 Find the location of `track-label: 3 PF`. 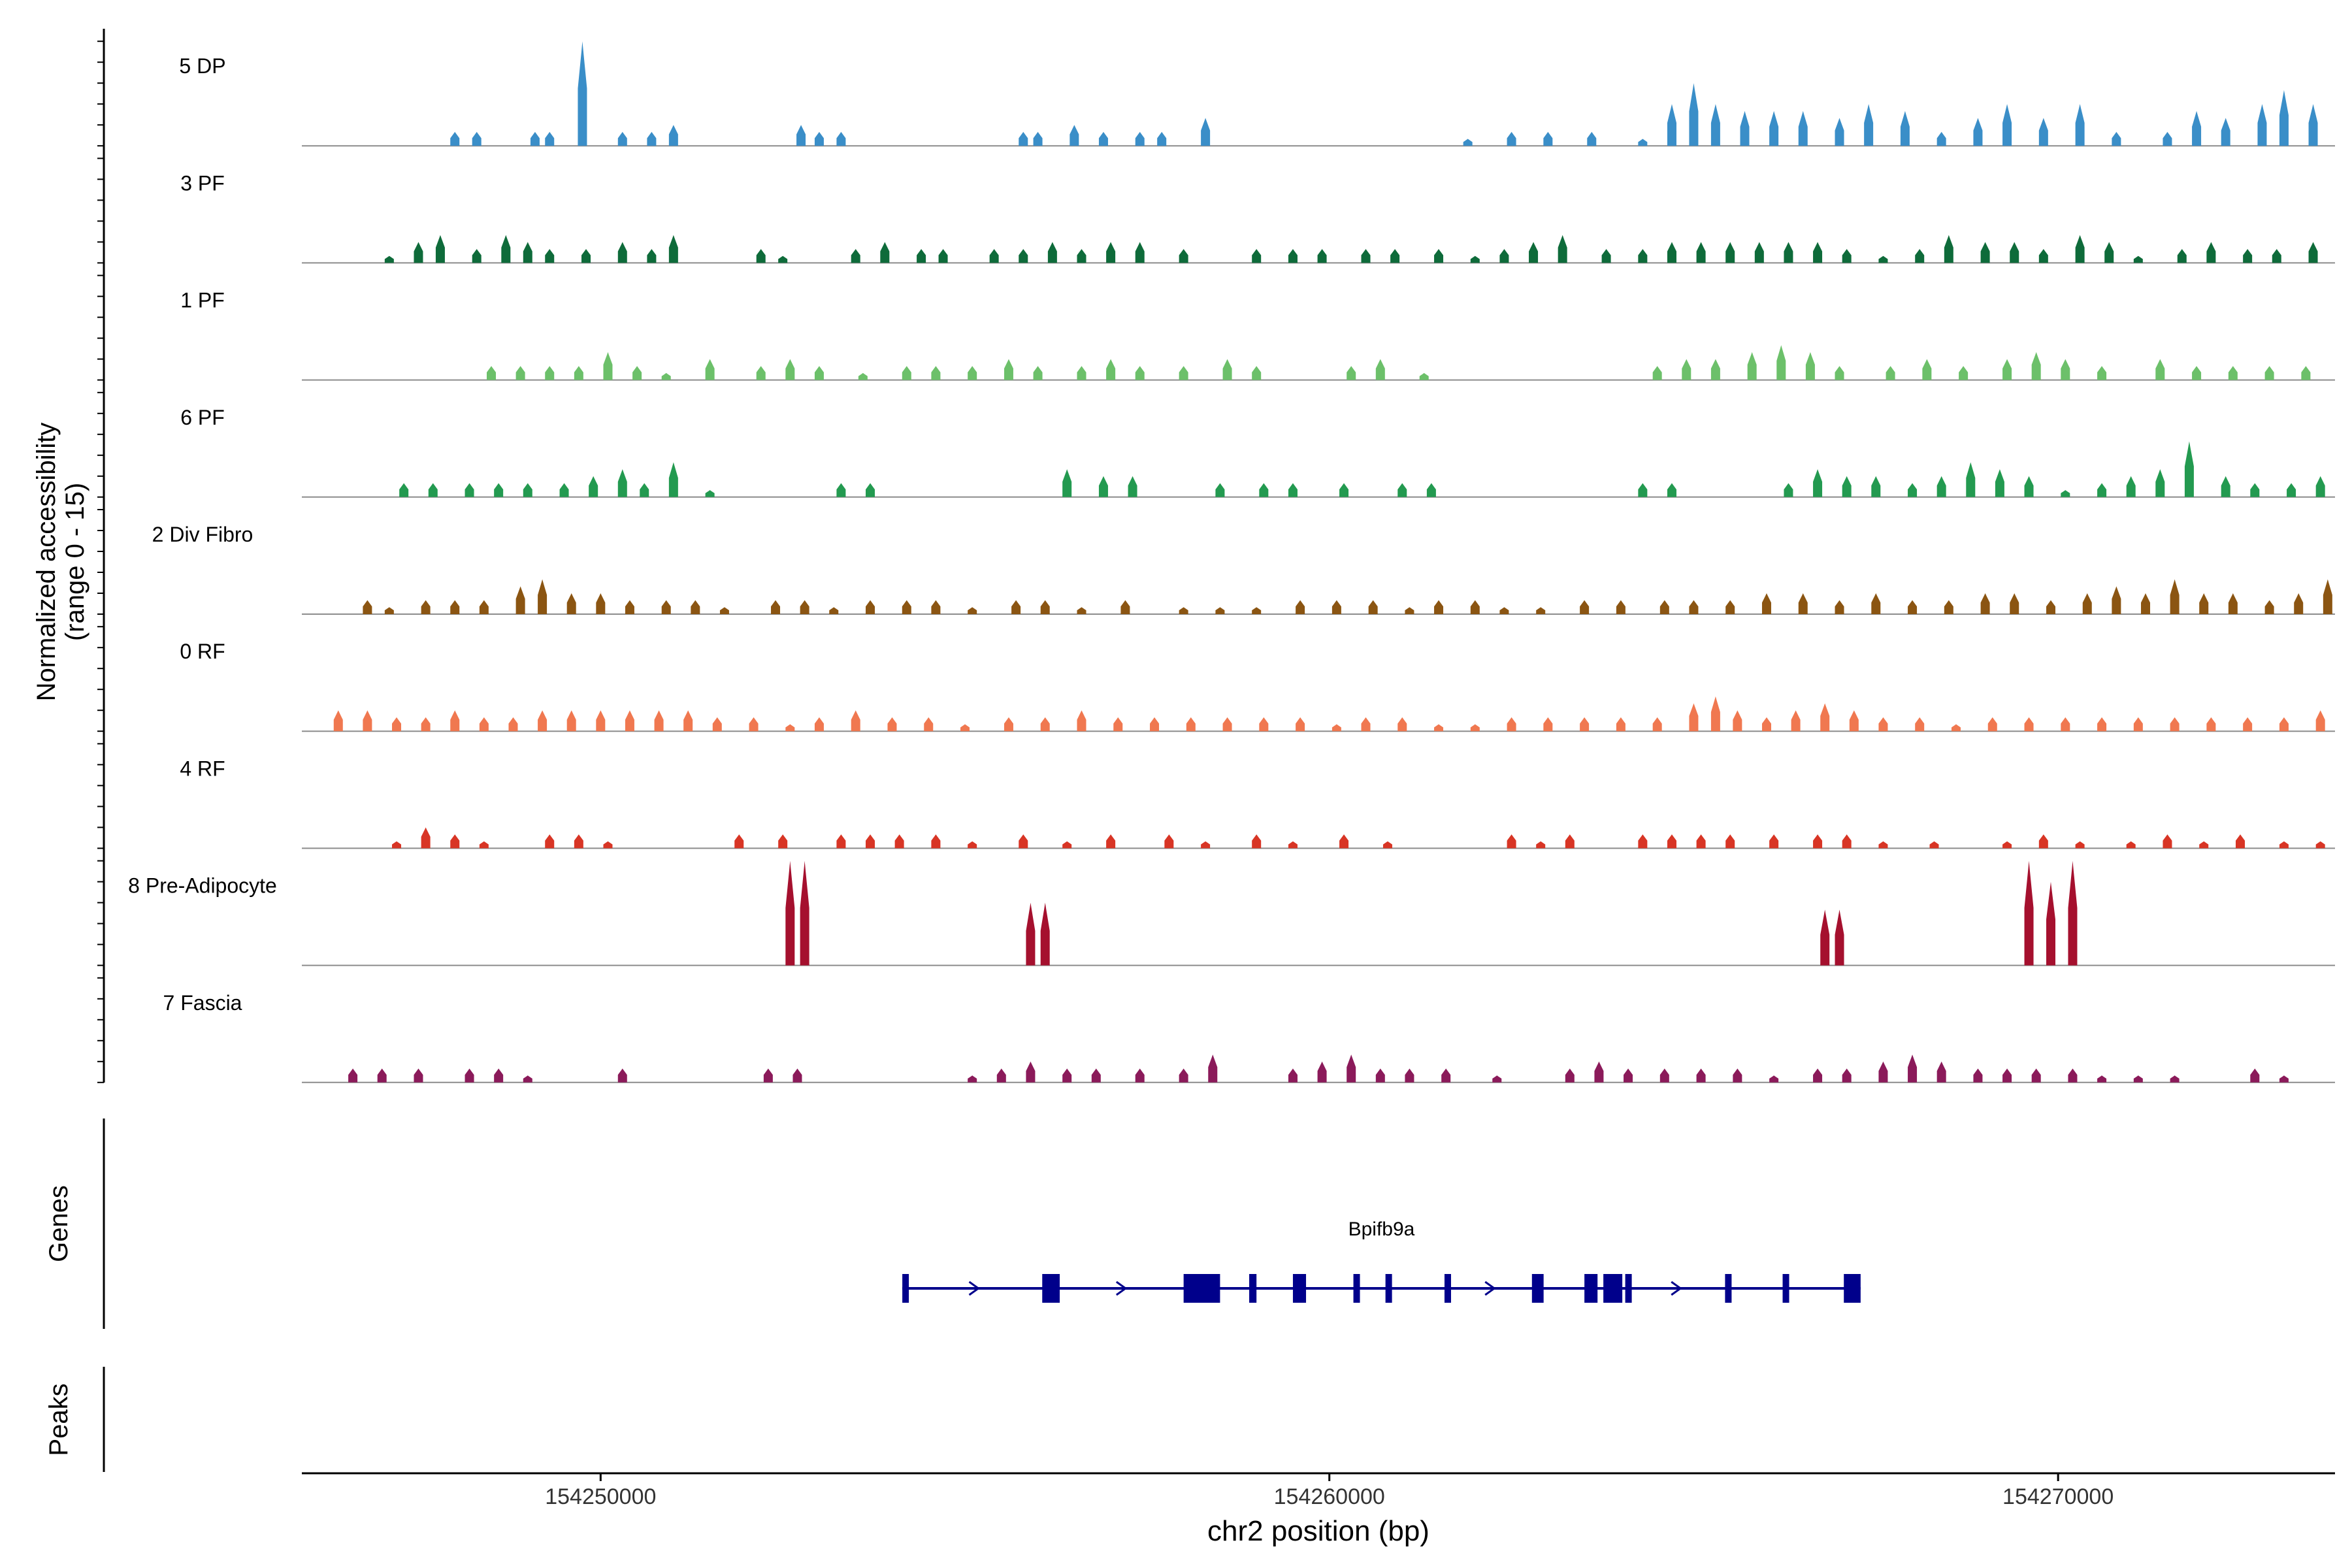

track-label: 3 PF is located at coordinates (202, 183).